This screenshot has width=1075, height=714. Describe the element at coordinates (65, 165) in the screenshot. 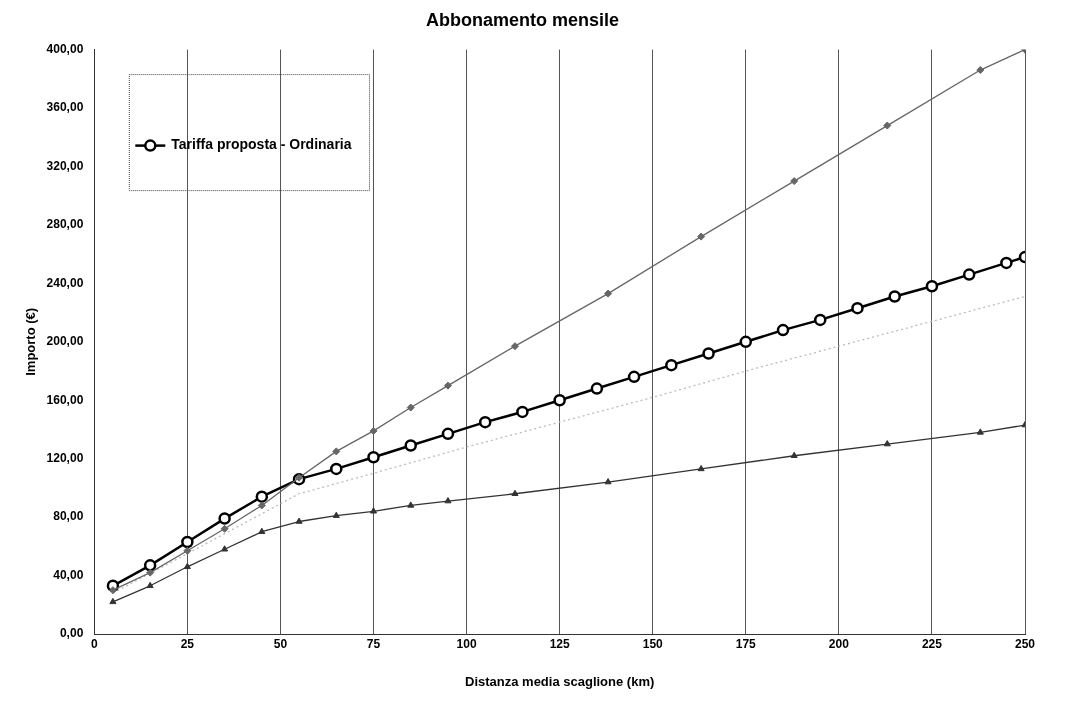

I see `y-tick-label: 320,00` at that location.